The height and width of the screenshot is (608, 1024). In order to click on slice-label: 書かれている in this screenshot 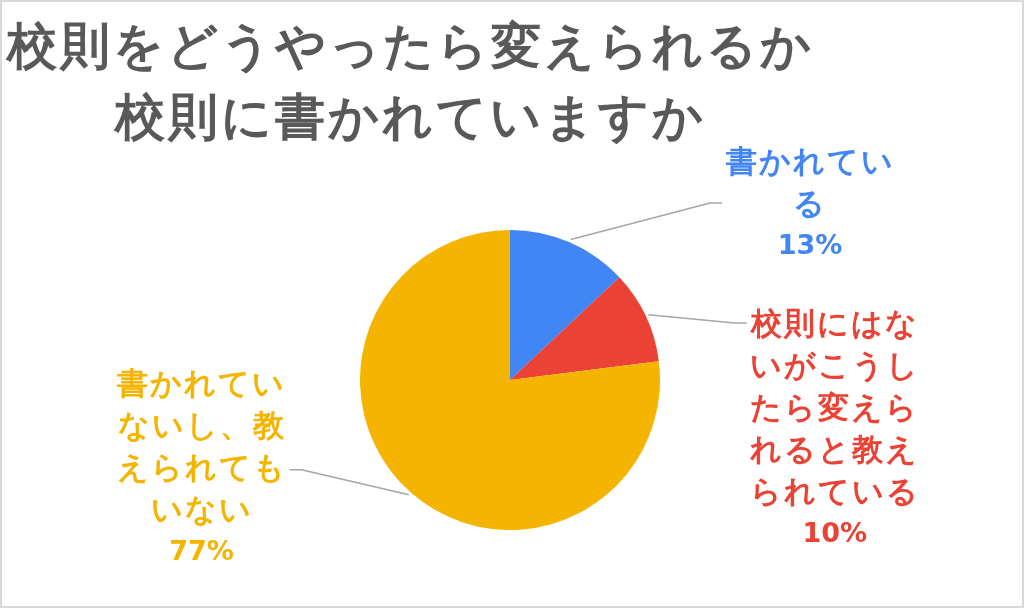, I will do `click(810, 182)`.